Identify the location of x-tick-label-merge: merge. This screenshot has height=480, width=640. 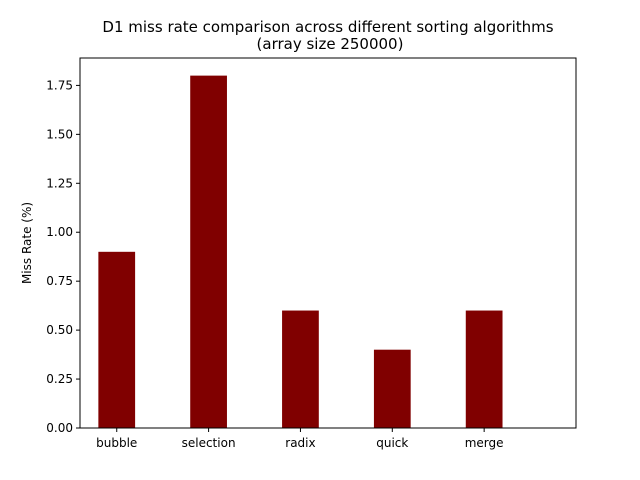
(484, 443).